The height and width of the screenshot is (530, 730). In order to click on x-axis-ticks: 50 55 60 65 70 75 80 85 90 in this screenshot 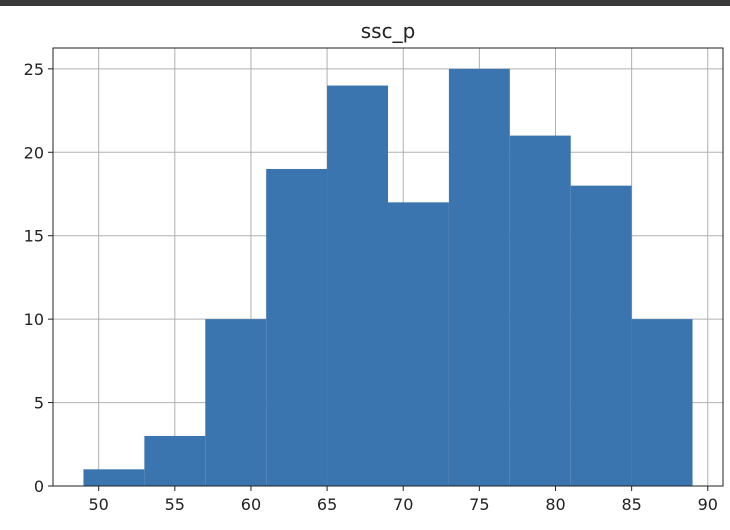, I will do `click(403, 500)`.